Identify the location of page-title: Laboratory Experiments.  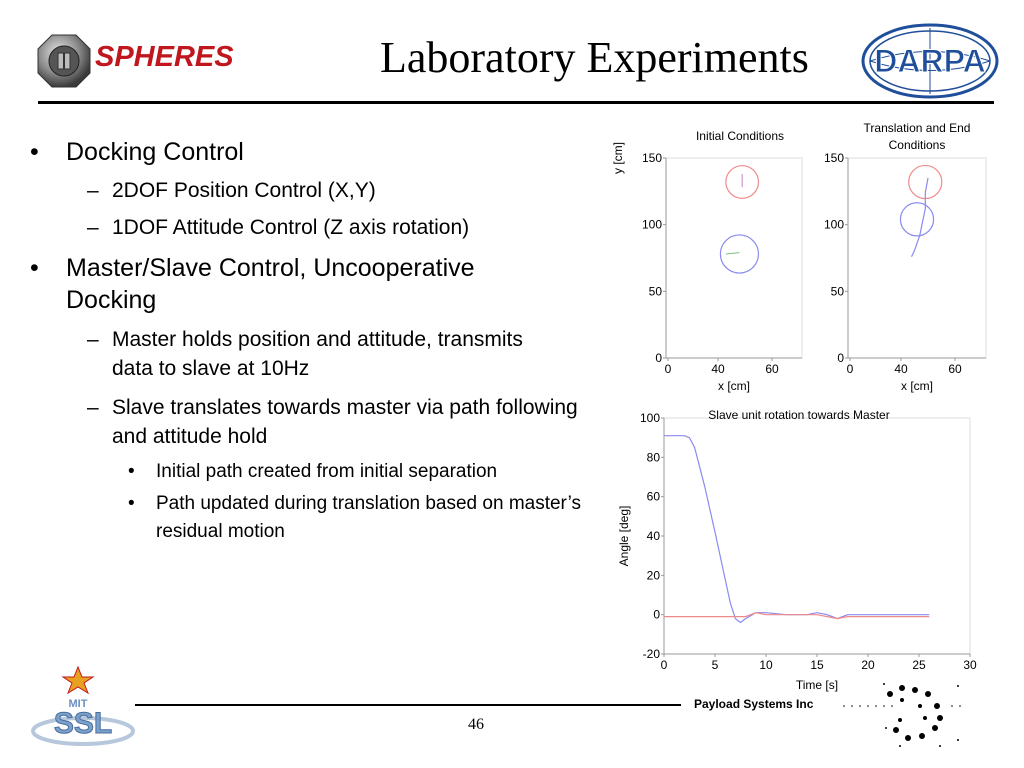
(594, 57).